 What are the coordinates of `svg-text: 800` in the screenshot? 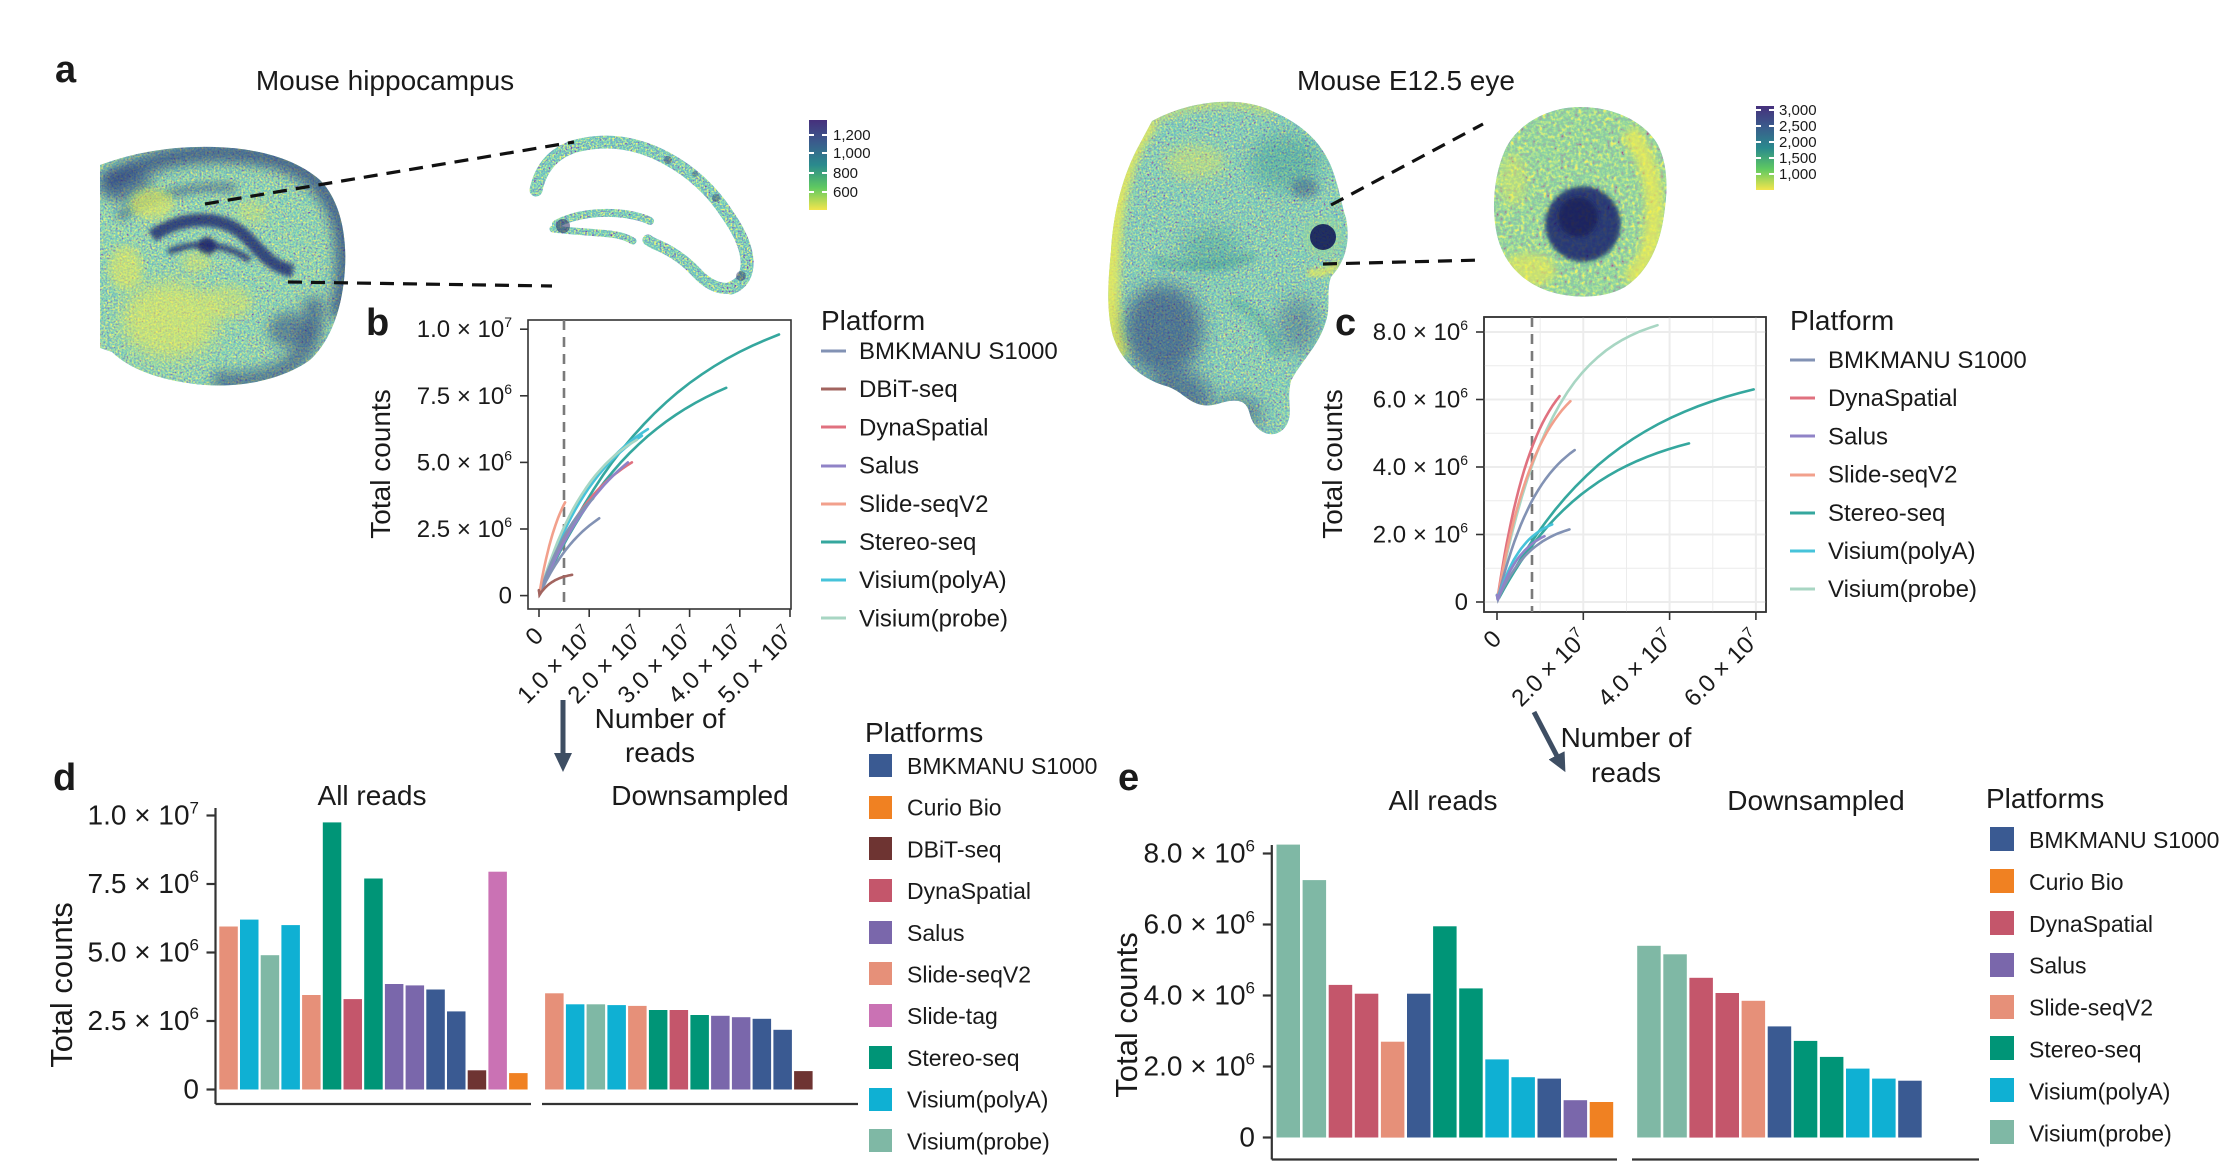 It's located at (845, 173).